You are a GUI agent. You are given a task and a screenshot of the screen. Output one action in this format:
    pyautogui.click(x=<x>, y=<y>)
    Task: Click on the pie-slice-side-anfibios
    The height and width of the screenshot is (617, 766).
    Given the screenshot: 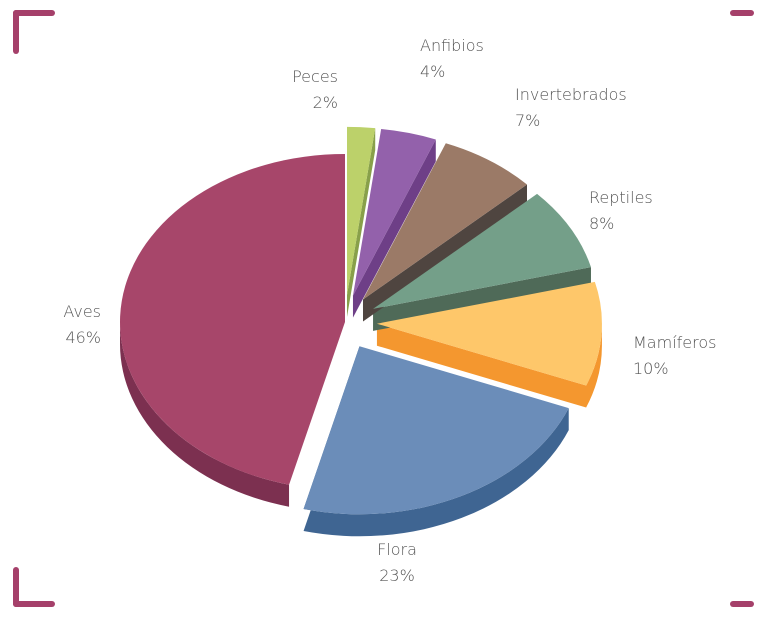 What is the action you would take?
    pyautogui.click(x=394, y=228)
    